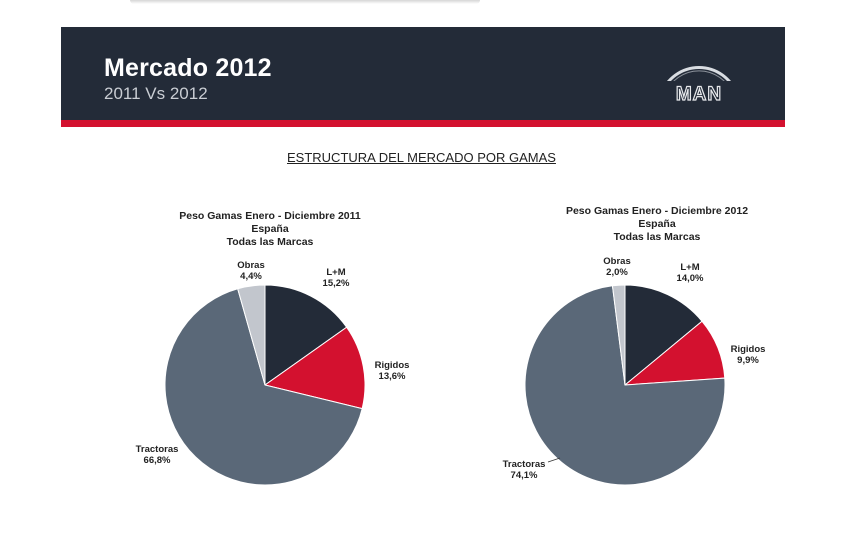  I want to click on chart-2-title-line: Todas las Marcas, so click(657, 237).